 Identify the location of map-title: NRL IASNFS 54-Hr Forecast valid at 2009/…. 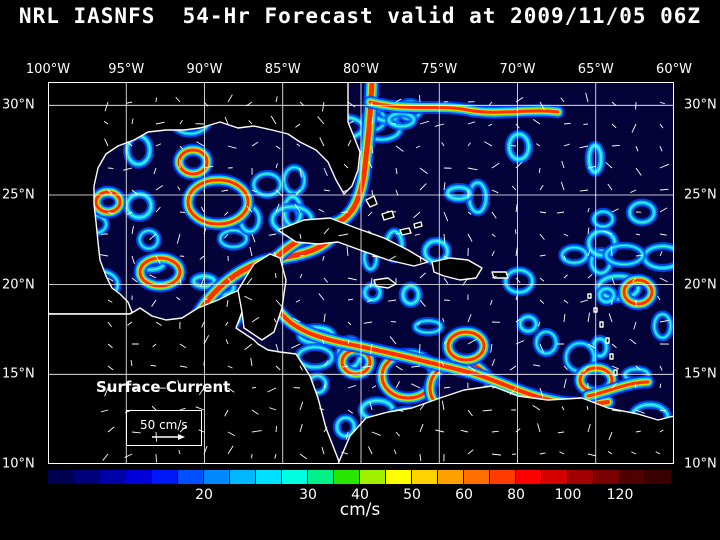
(360, 16).